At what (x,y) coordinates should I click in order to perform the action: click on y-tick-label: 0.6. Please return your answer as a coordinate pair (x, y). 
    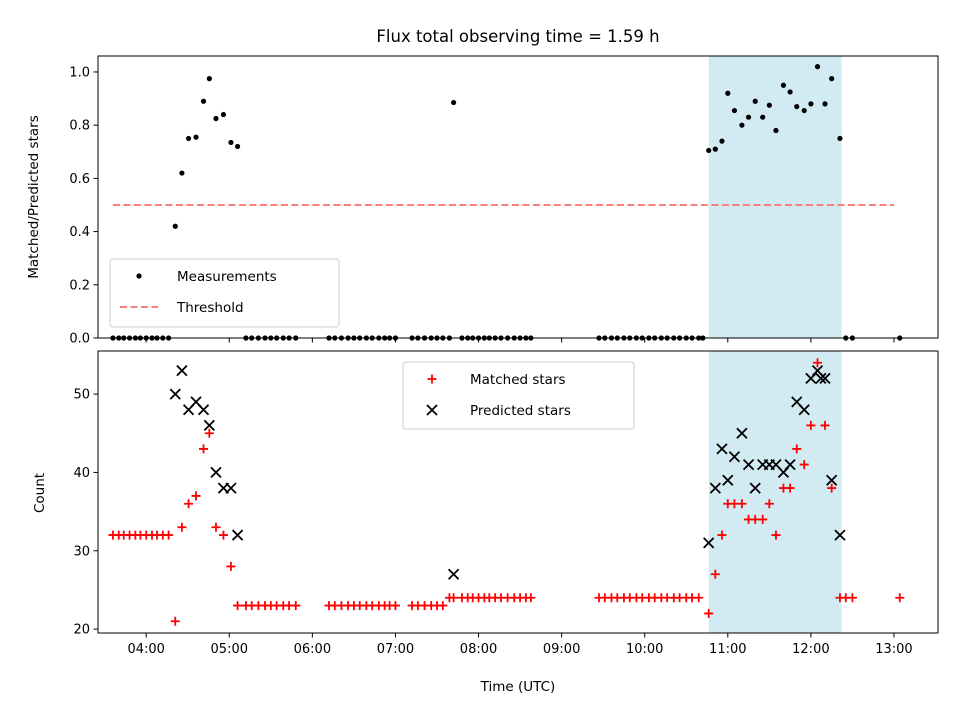
    Looking at the image, I should click on (79, 179).